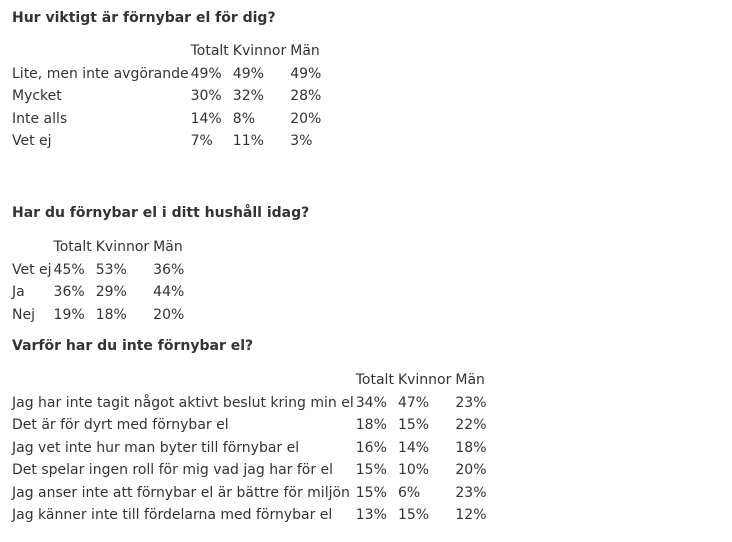  I want to click on cell-kvinnor: 8%, so click(244, 118).